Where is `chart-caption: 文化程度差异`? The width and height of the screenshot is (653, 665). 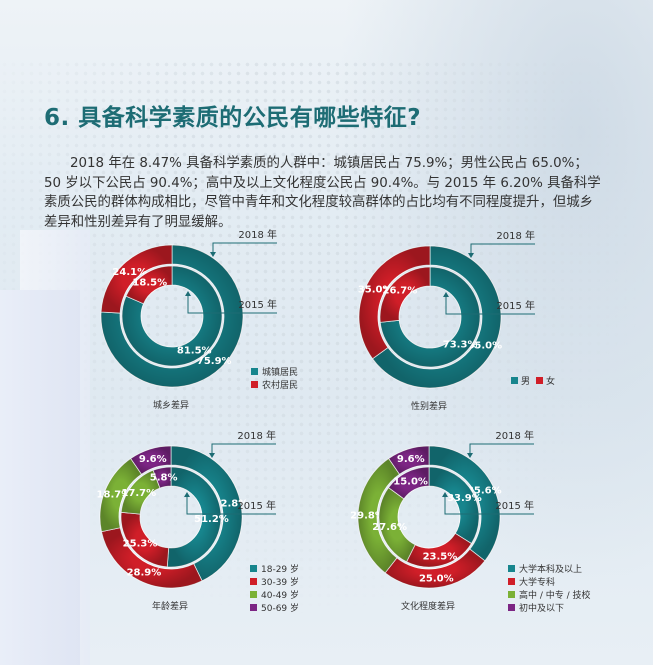
chart-caption: 文化程度差异 is located at coordinates (428, 606).